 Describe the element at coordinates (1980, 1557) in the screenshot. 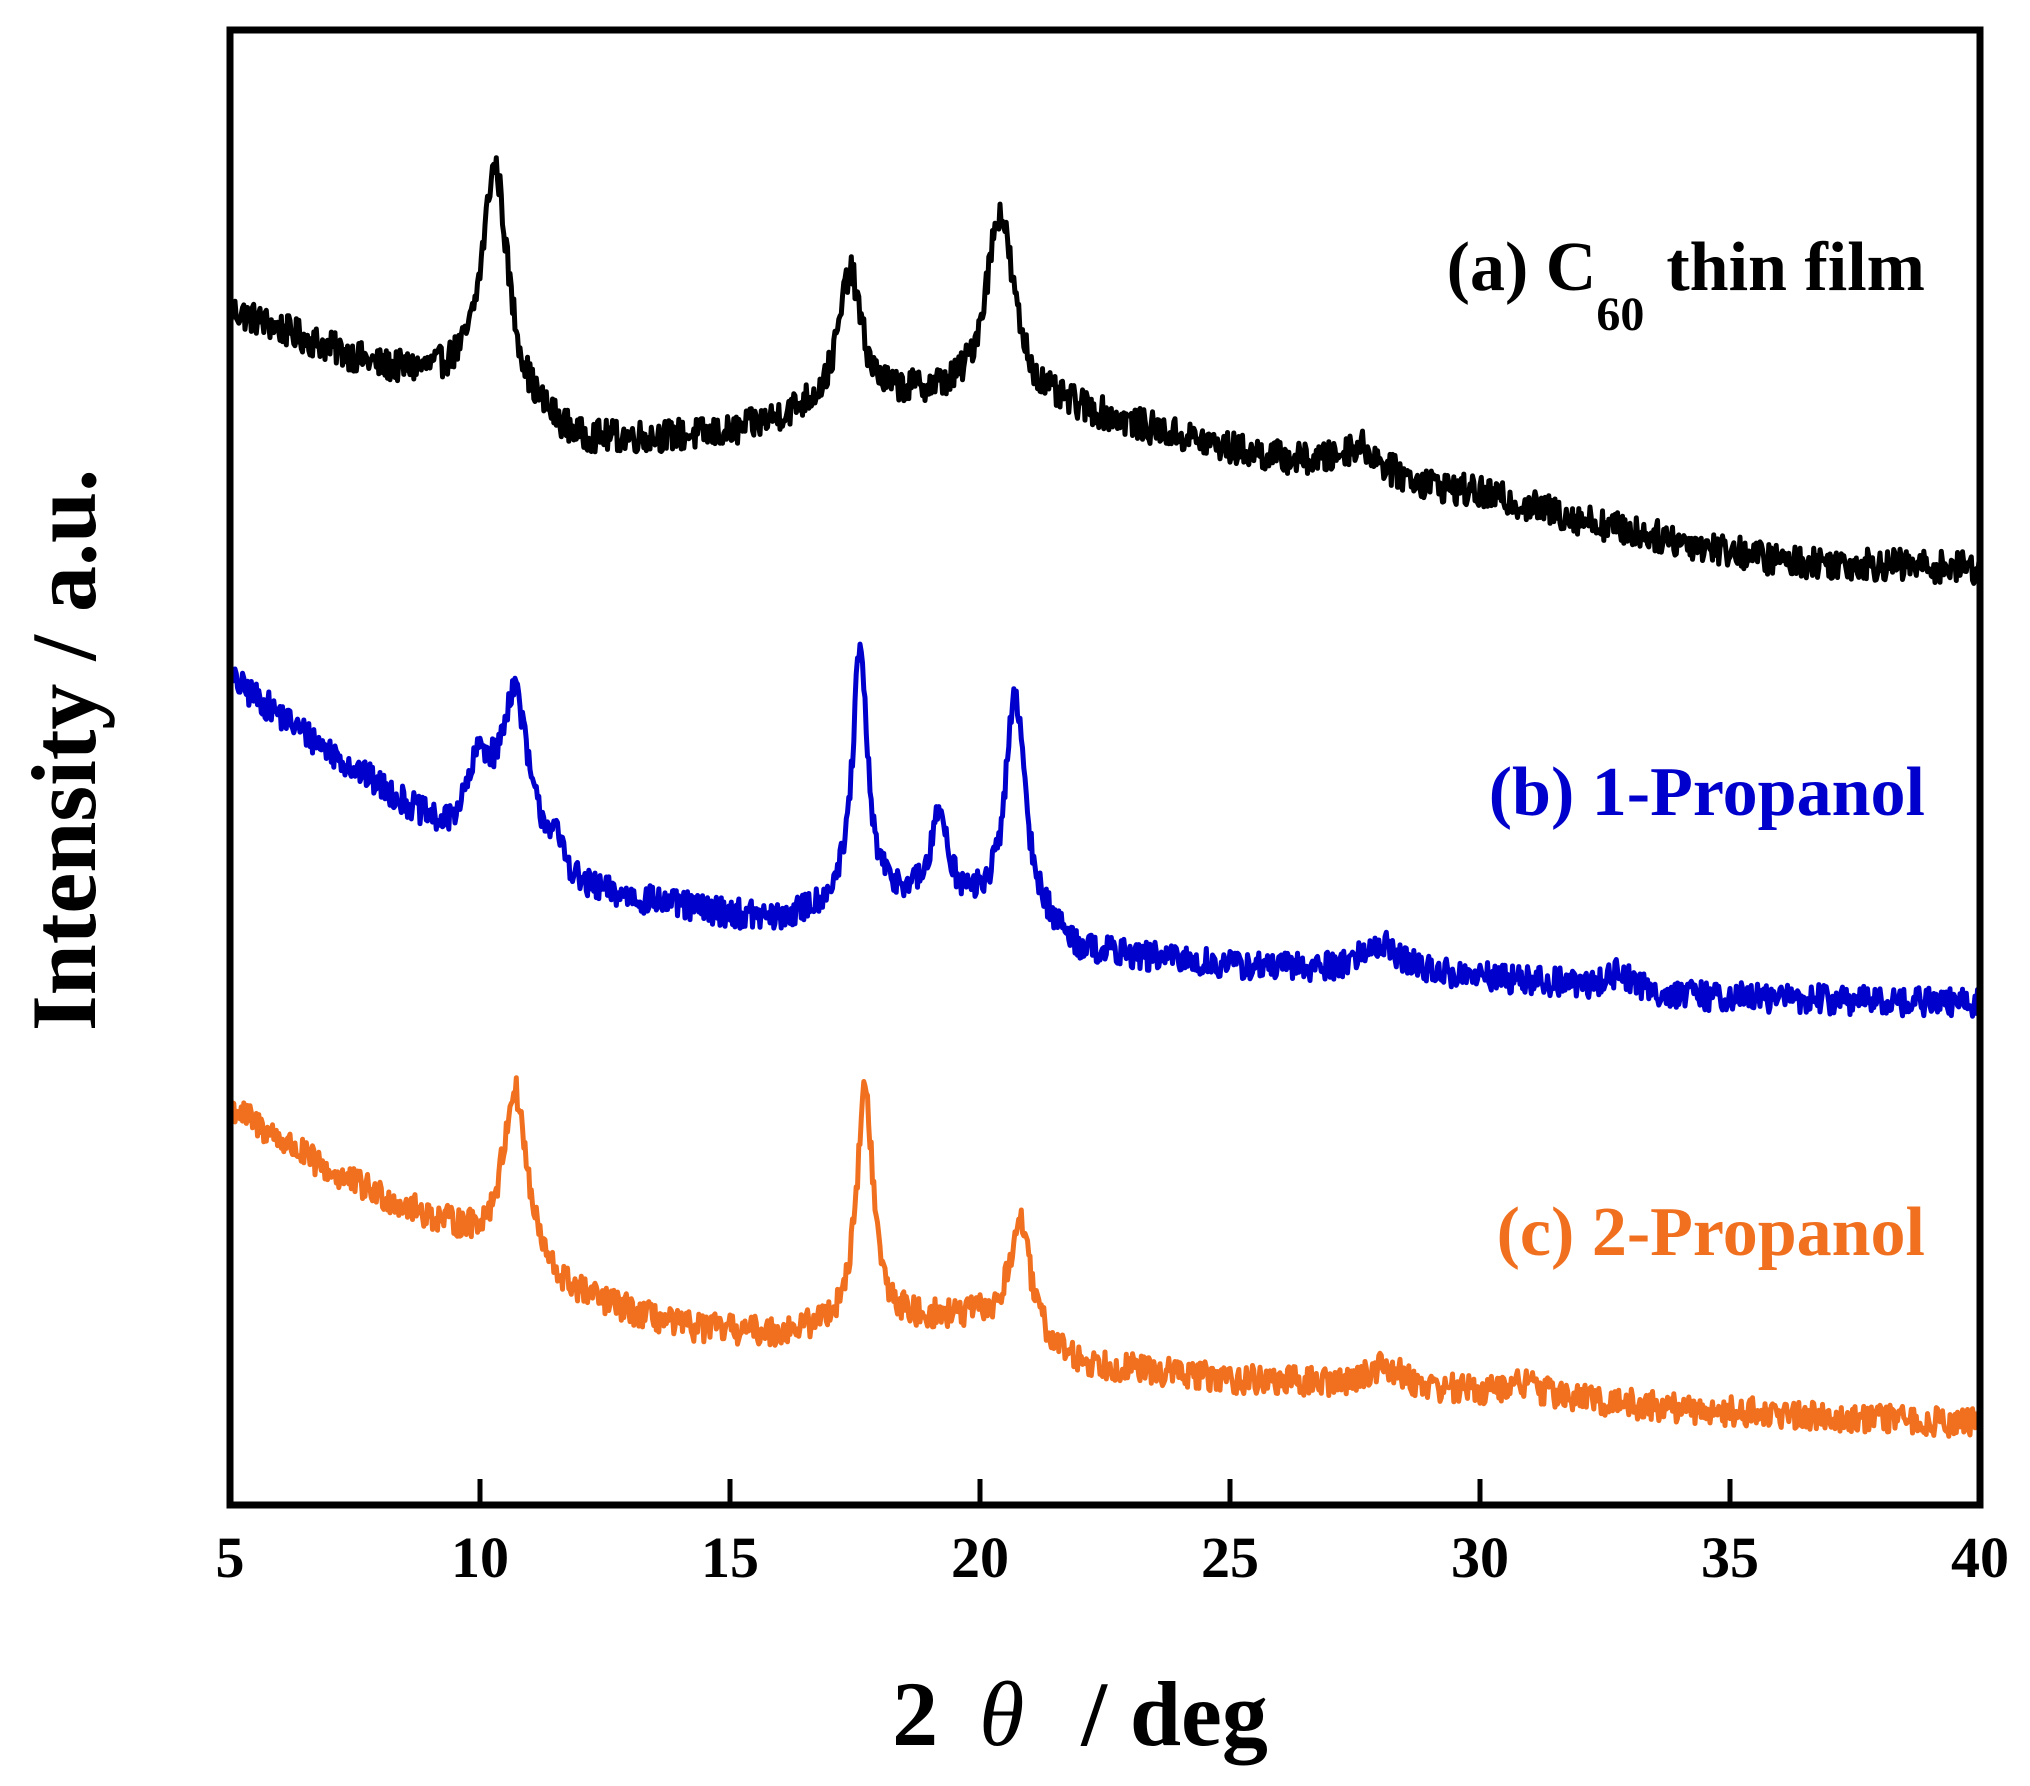

I see `x-tick-label-40: 40` at that location.